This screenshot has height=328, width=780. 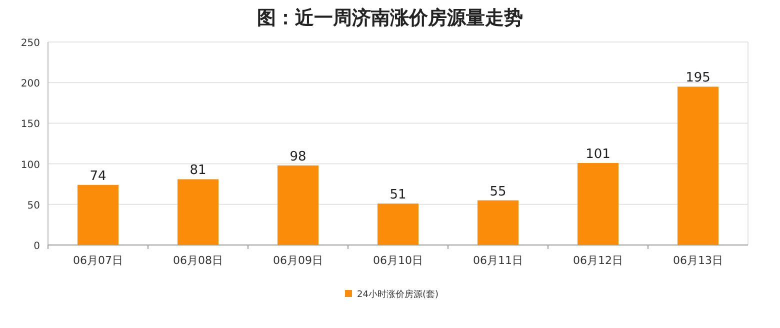 What do you see at coordinates (37, 246) in the screenshot?
I see `y-tick-label: 0` at bounding box center [37, 246].